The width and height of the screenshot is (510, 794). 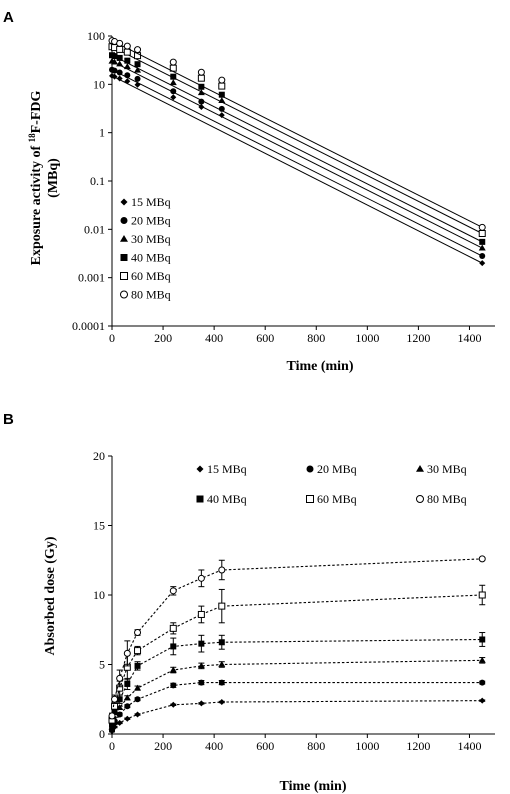 I want to click on panel-b-x-tick-label-200: 200, so click(x=163, y=746).